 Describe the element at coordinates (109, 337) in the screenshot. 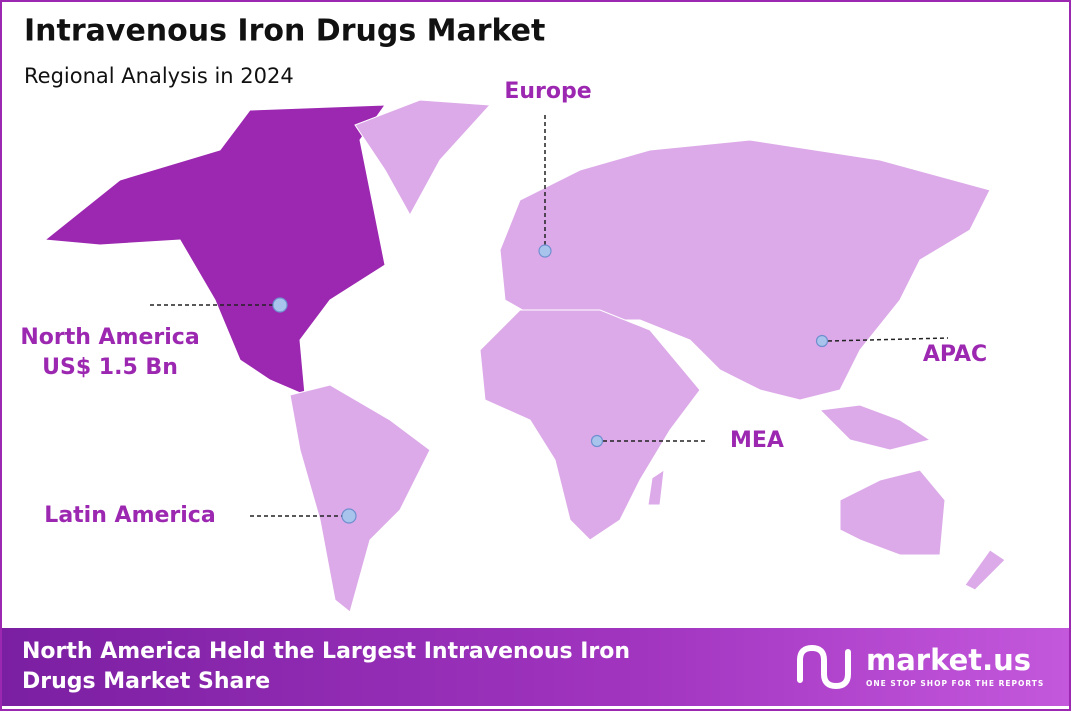

I see `region-label: North America` at that location.